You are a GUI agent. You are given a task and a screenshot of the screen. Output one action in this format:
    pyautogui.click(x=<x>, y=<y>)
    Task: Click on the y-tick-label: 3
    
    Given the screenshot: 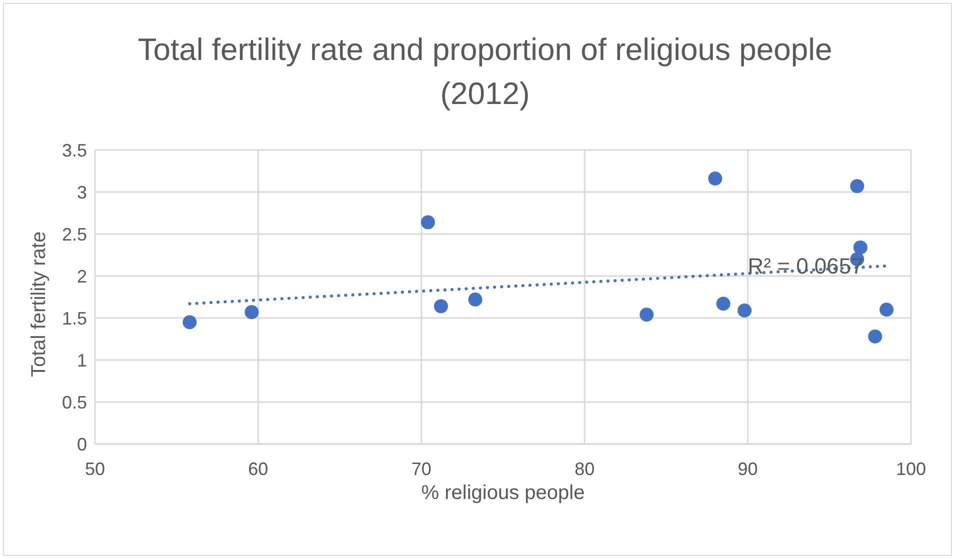 What is the action you would take?
    pyautogui.click(x=81, y=192)
    